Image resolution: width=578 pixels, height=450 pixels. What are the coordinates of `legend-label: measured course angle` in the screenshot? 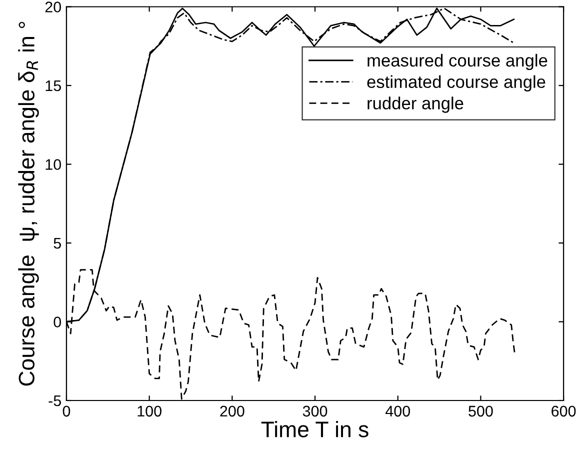 It's located at (458, 62).